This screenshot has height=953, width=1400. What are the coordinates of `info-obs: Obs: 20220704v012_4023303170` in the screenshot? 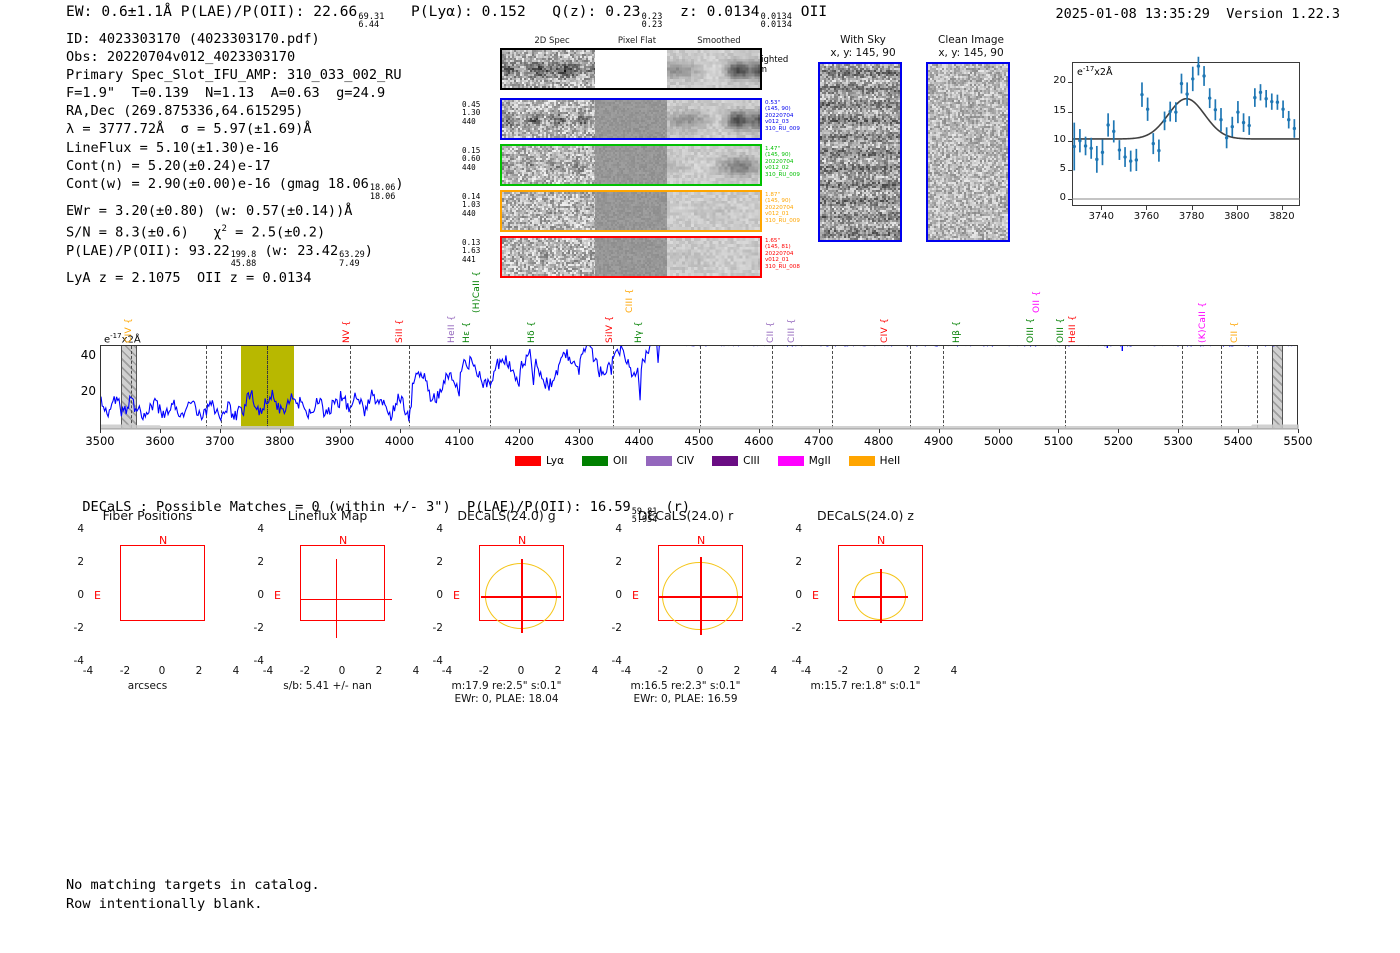 It's located at (181, 57).